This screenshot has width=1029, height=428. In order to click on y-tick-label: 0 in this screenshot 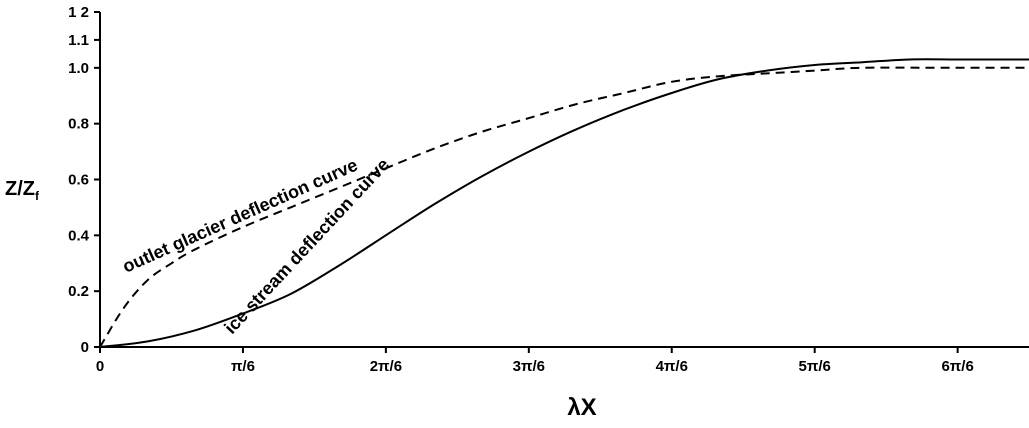, I will do `click(85, 347)`.